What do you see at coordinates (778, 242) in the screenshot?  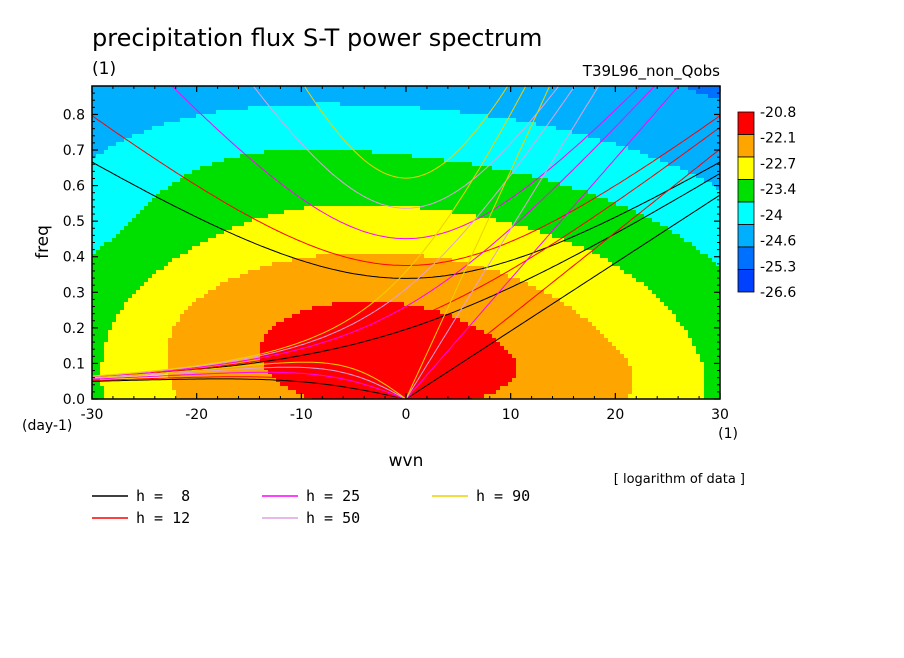 I see `colorbar-label: -24.6` at bounding box center [778, 242].